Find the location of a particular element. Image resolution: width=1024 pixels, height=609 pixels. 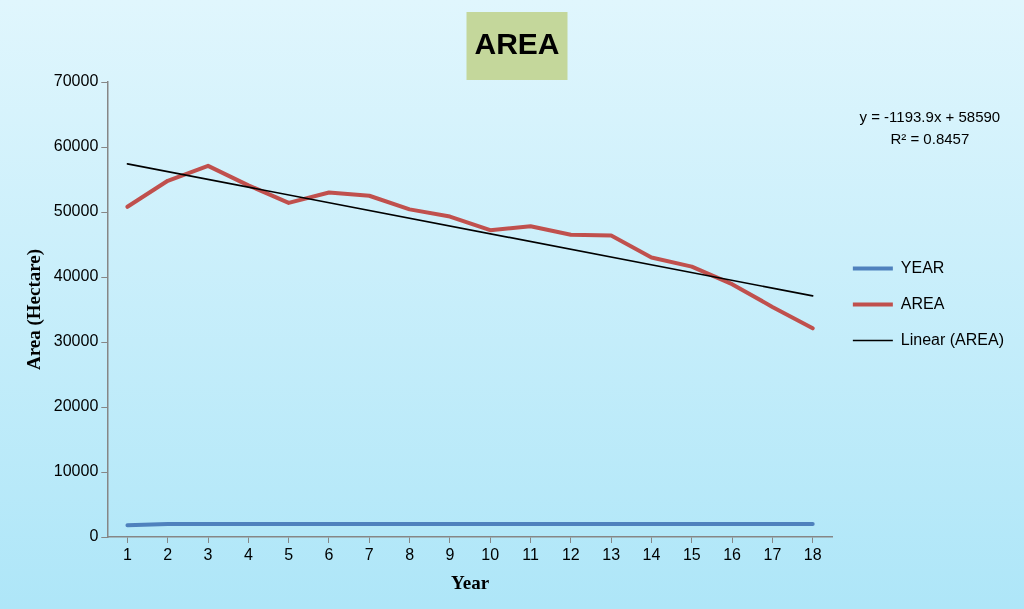

text: R² = 0.8457 is located at coordinates (930, 139).